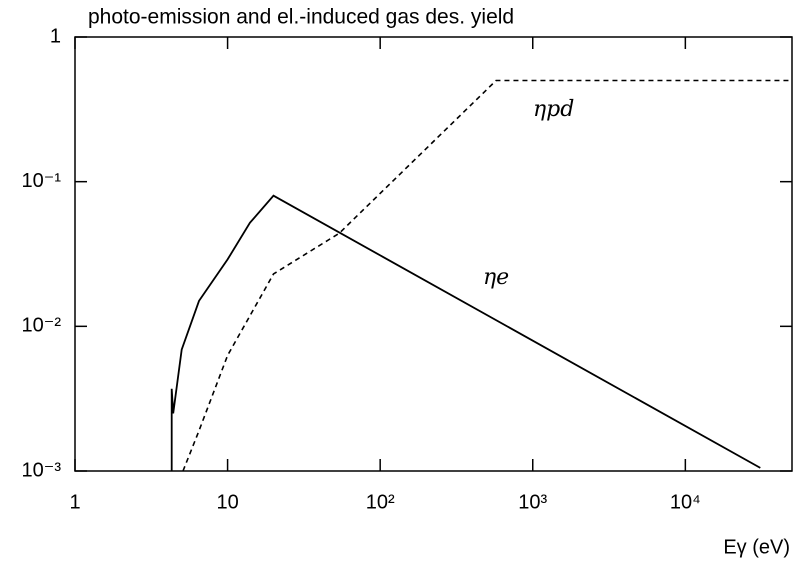 This screenshot has width=798, height=567. Describe the element at coordinates (380, 502) in the screenshot. I see `x-tick-label: 10²` at that location.